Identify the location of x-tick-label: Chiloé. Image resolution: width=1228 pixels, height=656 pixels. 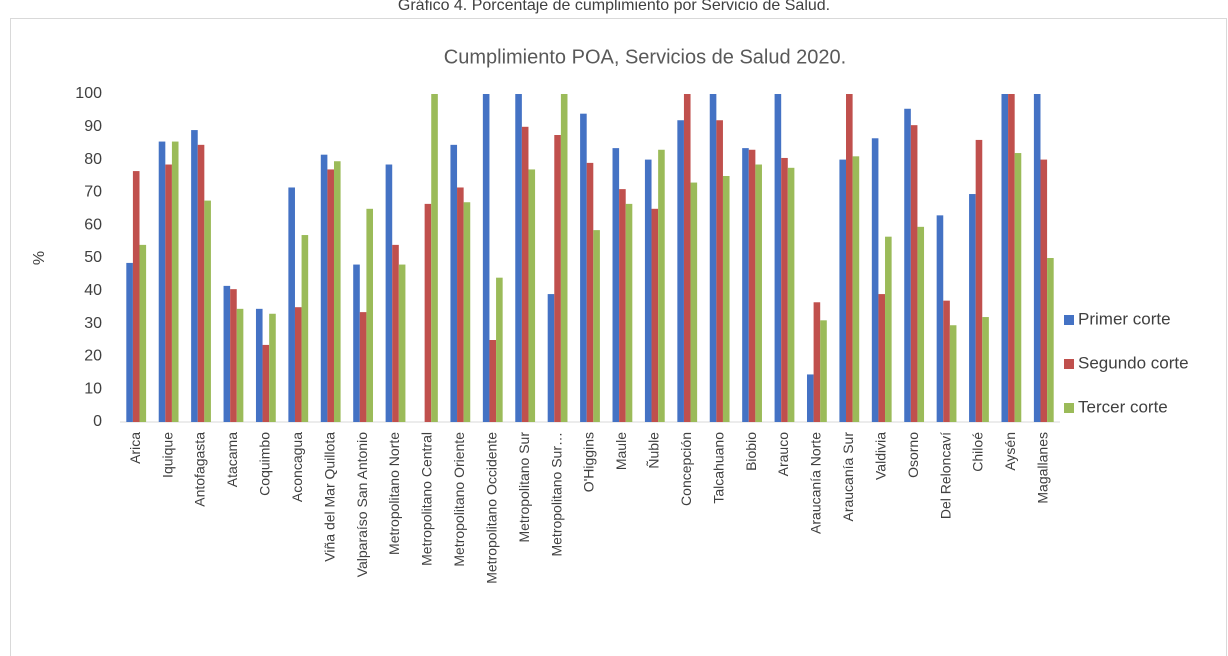
(978, 452).